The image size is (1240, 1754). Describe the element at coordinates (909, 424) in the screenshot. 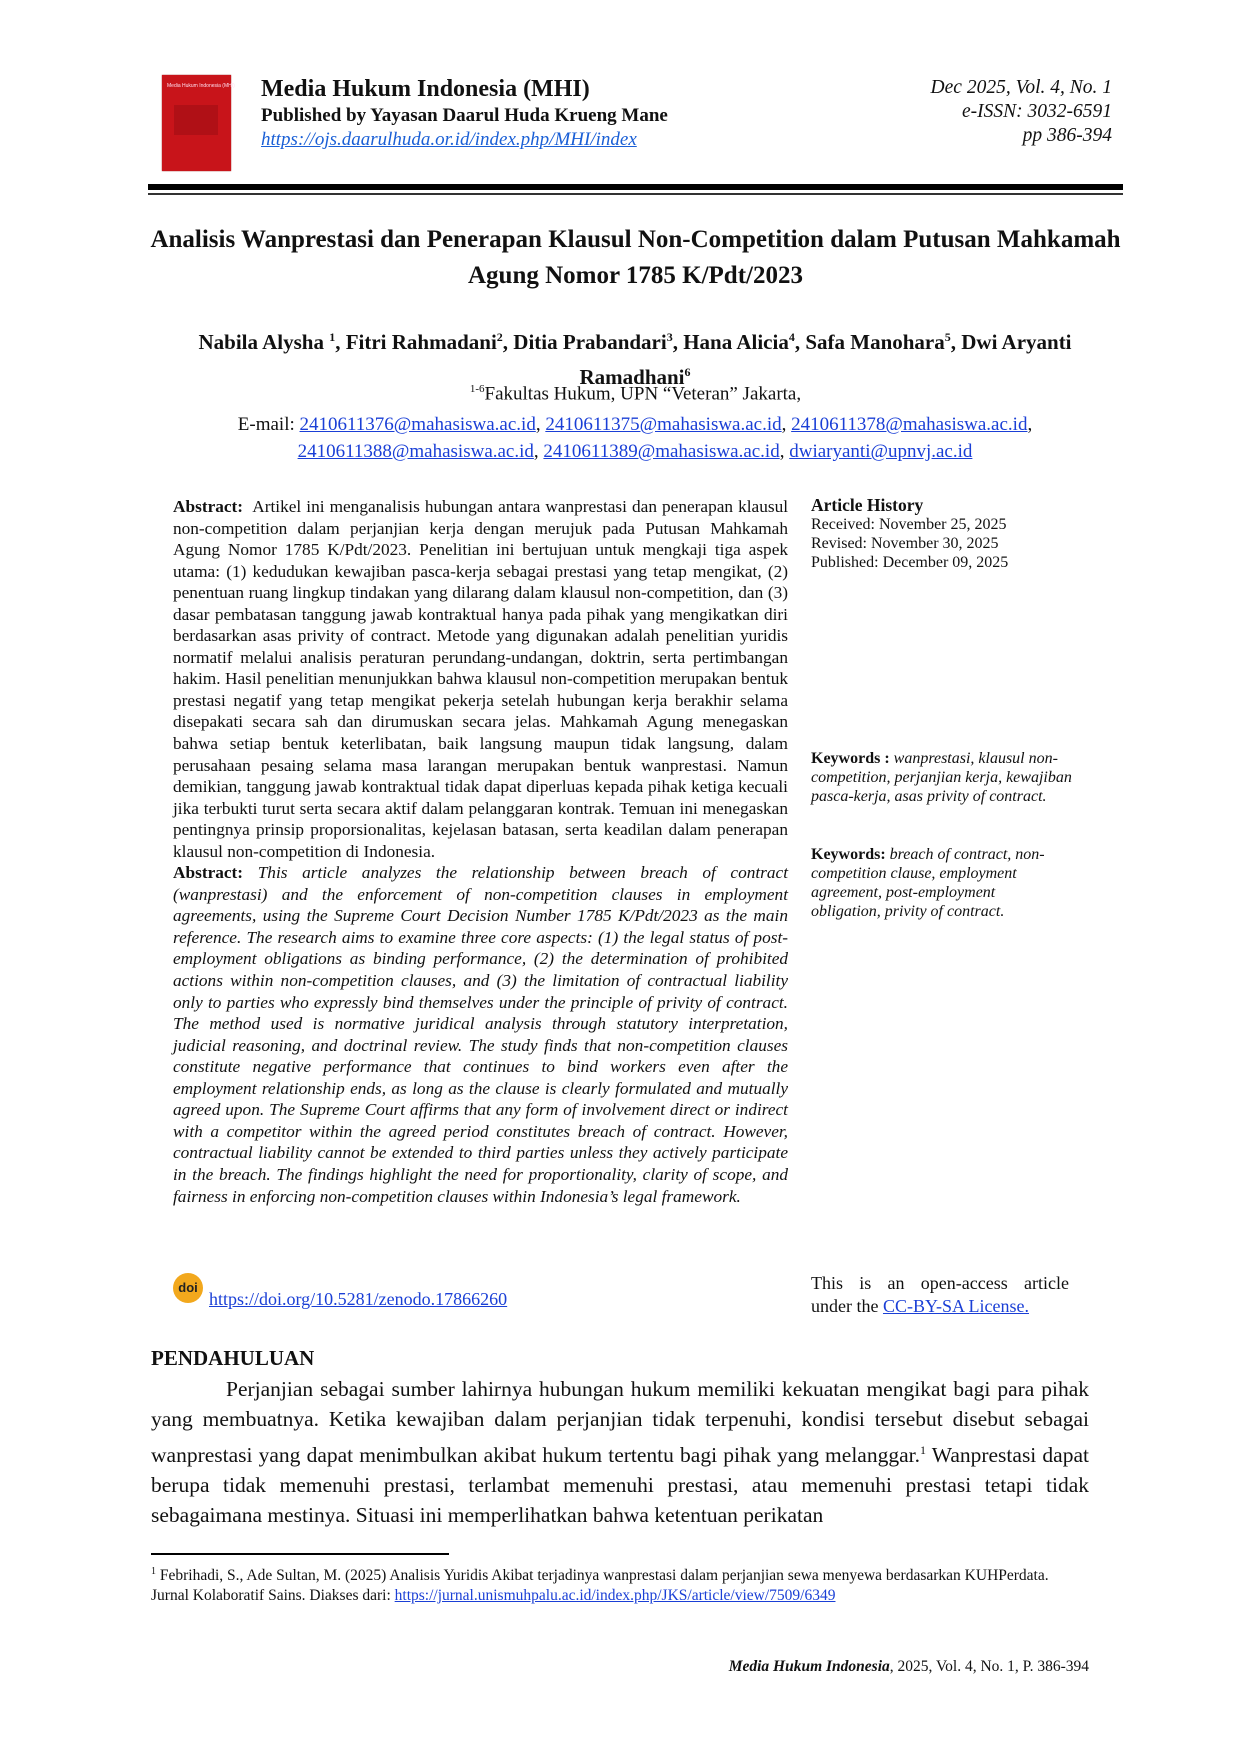

I see `email-link: 2410611378@mahasiswa.ac.id` at that location.